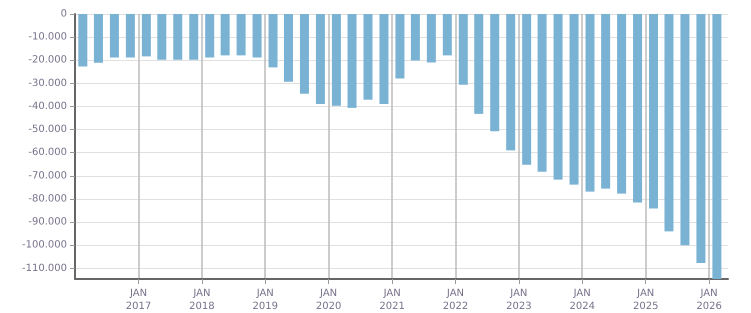 The width and height of the screenshot is (751, 313). I want to click on x-tick-label: JAN 2022, so click(455, 300).